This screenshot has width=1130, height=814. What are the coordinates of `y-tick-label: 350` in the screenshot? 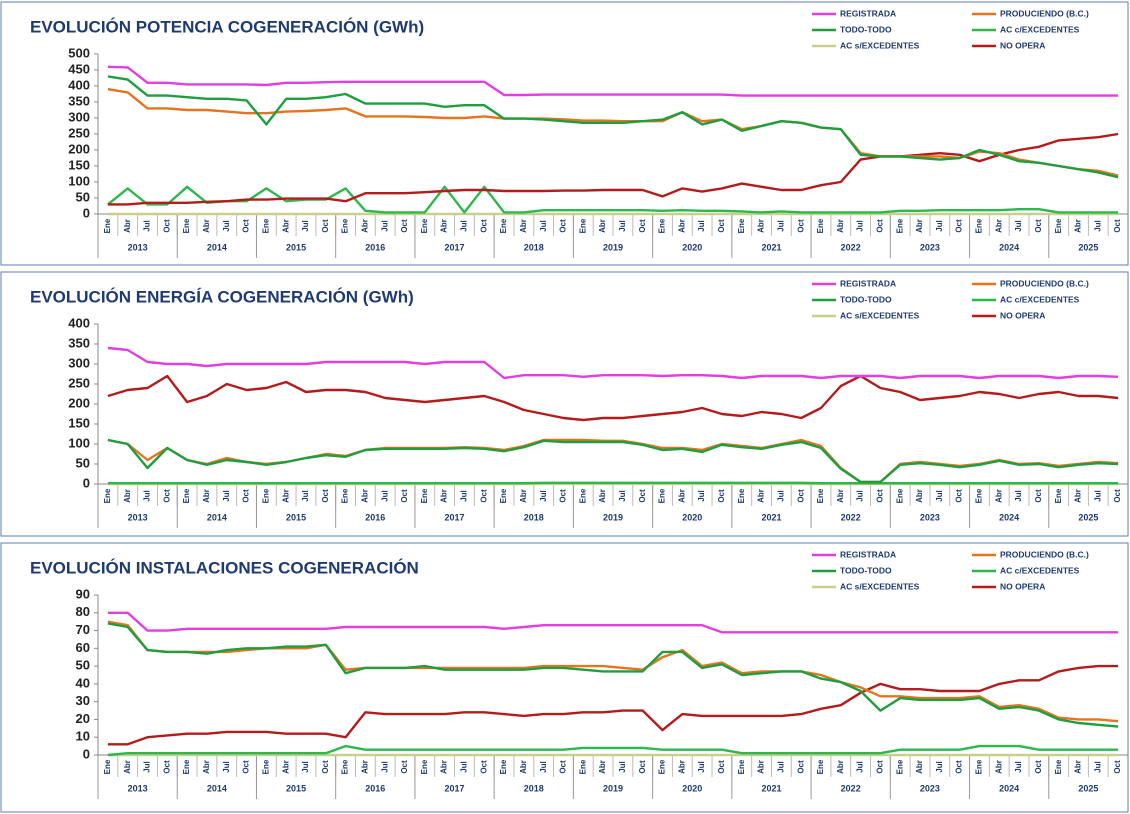 It's located at (79, 342).